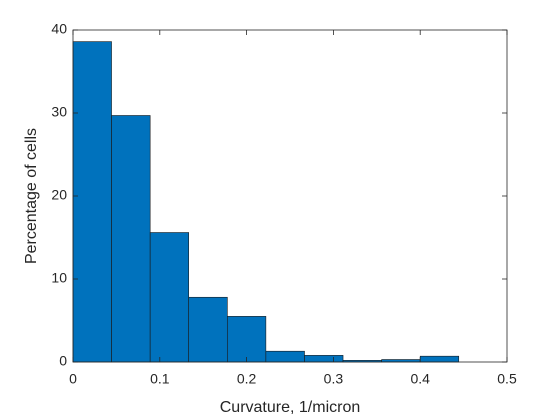 The width and height of the screenshot is (560, 420). Describe the element at coordinates (420, 379) in the screenshot. I see `x-tick-label: 0.4` at that location.